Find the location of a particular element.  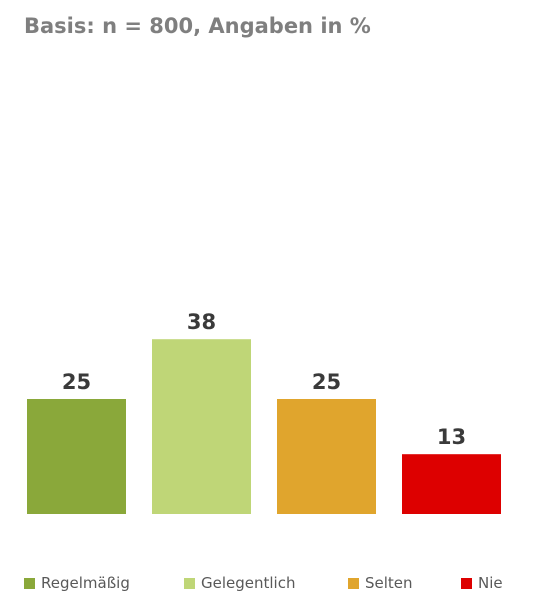

bar-regelmäßig is located at coordinates (76, 456).